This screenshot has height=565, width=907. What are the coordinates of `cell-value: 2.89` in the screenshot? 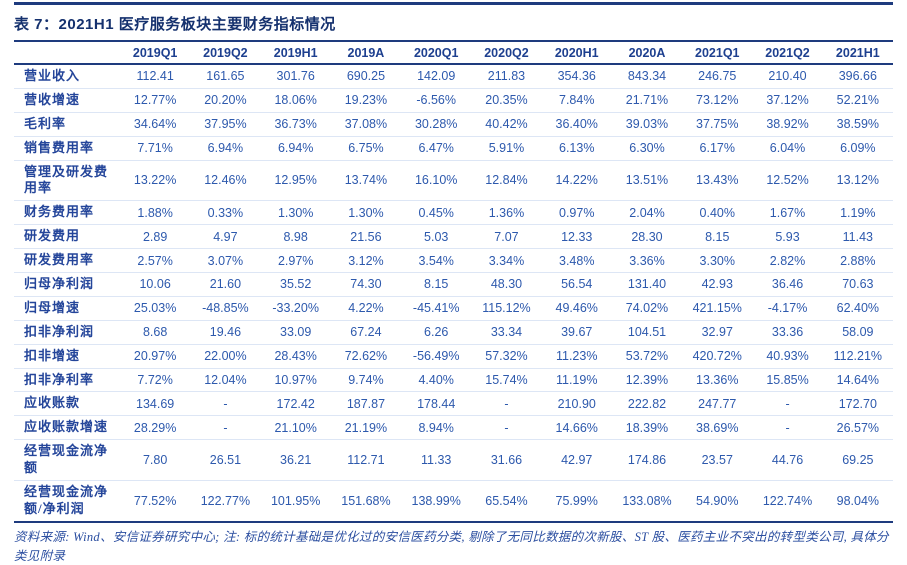 It's located at (155, 236).